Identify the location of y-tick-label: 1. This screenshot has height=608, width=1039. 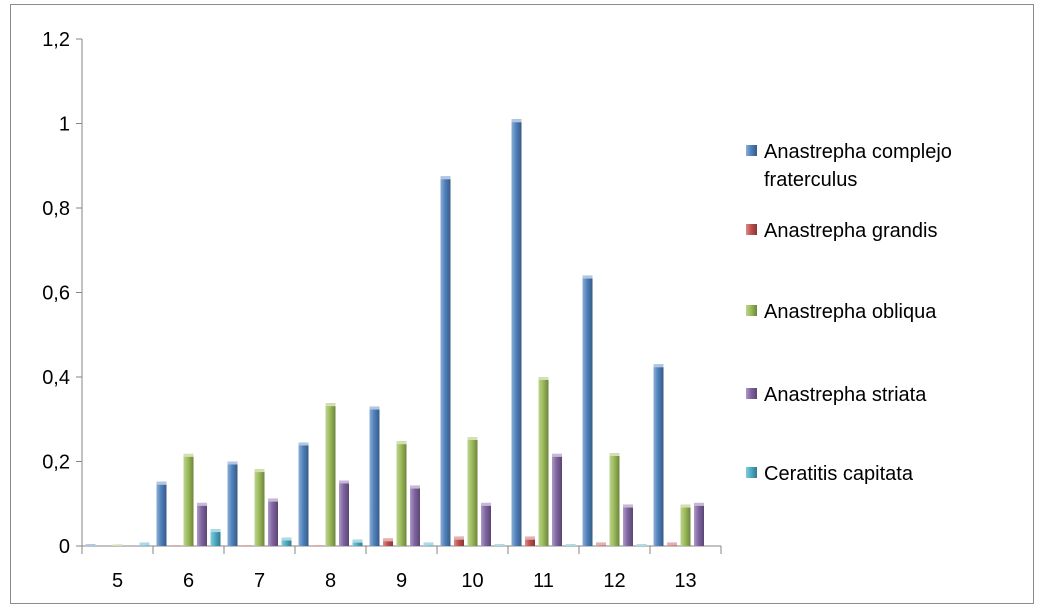
(64, 125).